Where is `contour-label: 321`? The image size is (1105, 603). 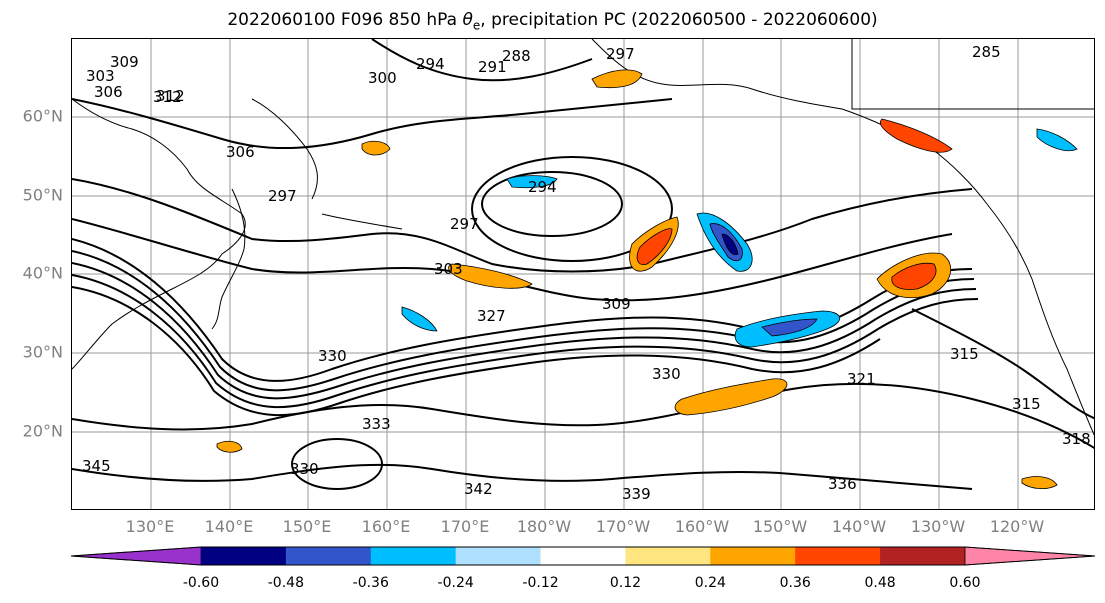
contour-label: 321 is located at coordinates (861, 379).